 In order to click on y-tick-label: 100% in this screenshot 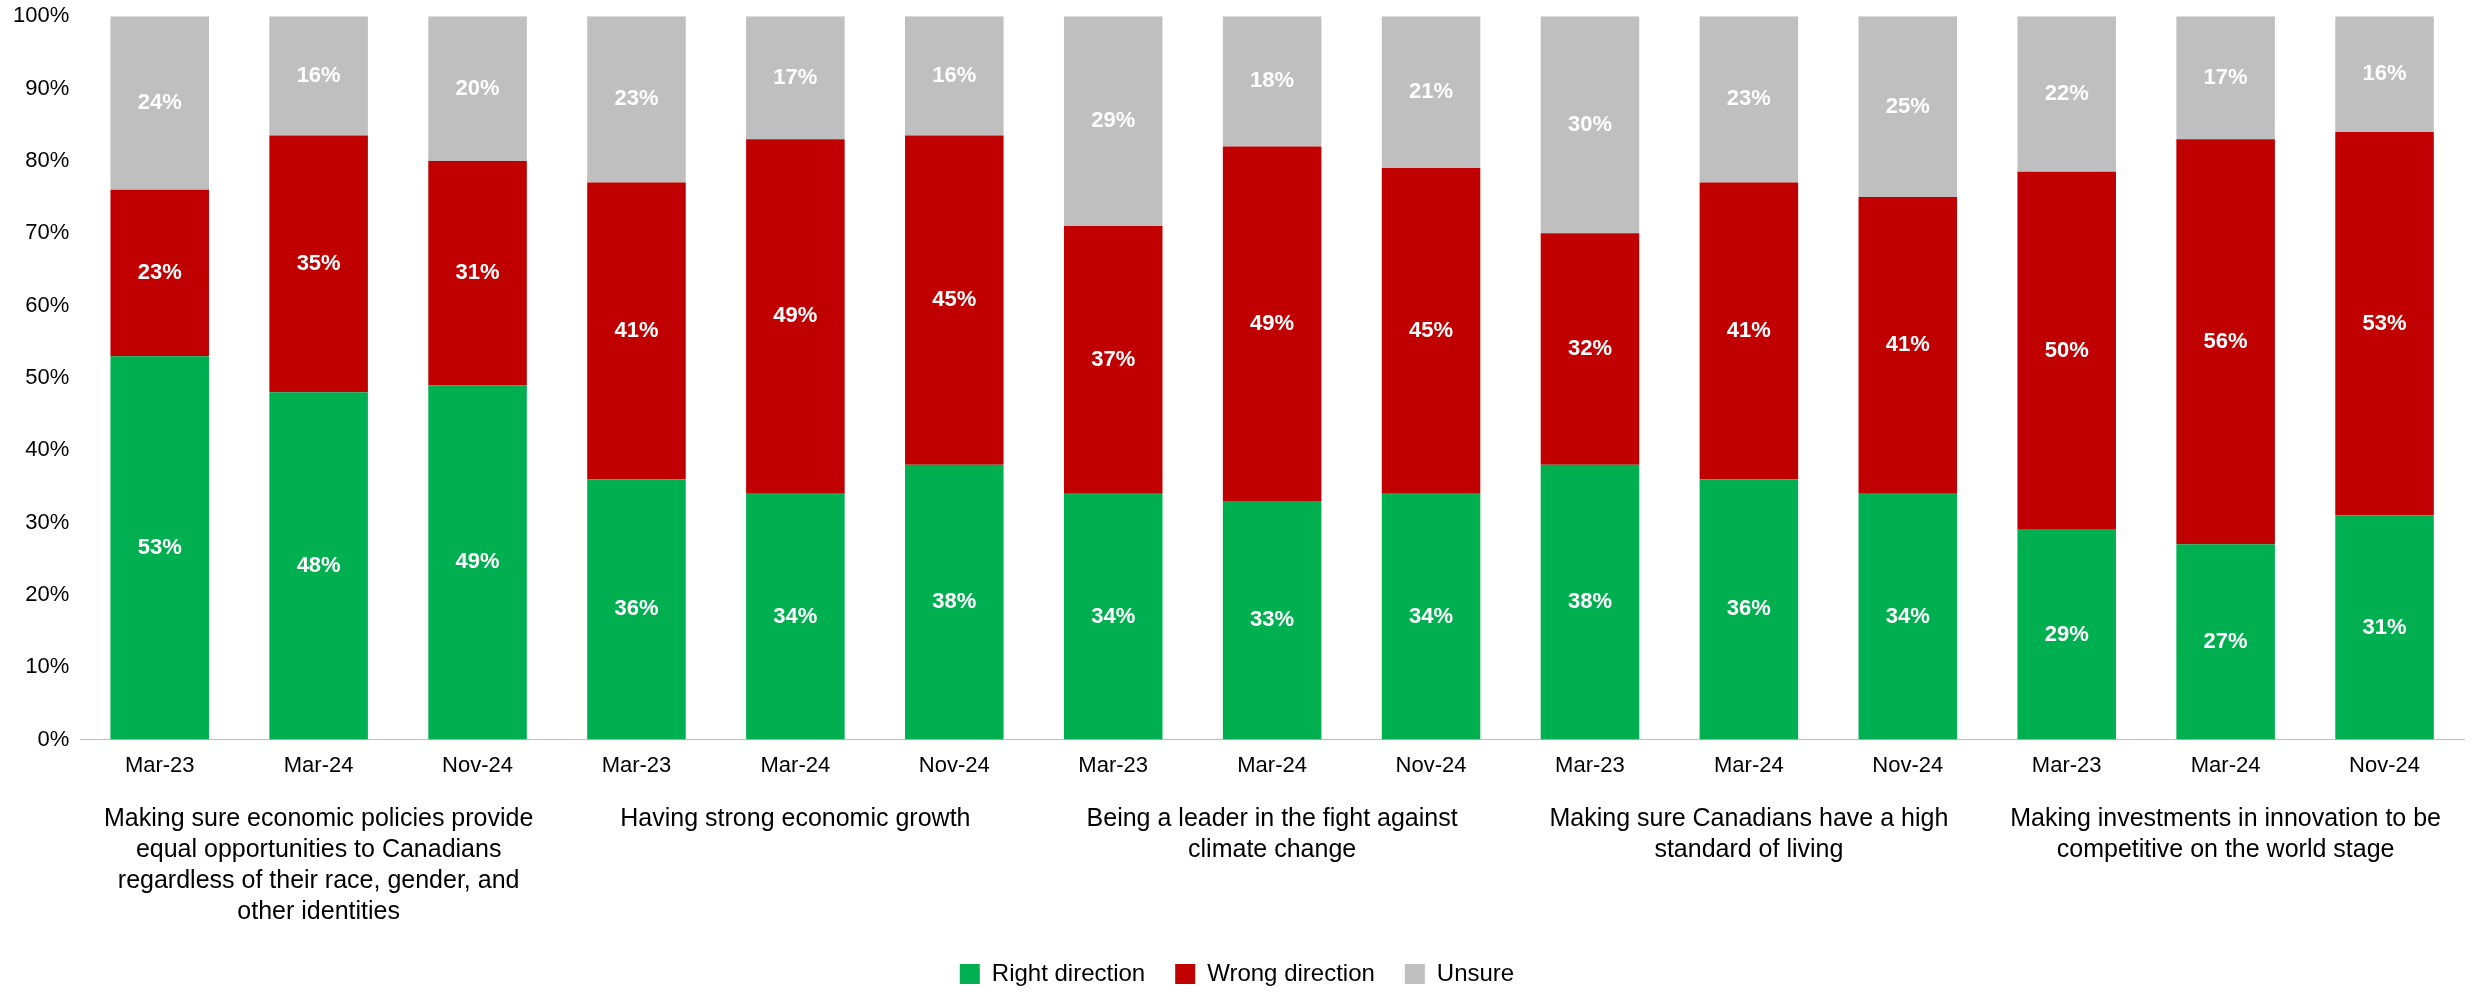, I will do `click(41, 15)`.